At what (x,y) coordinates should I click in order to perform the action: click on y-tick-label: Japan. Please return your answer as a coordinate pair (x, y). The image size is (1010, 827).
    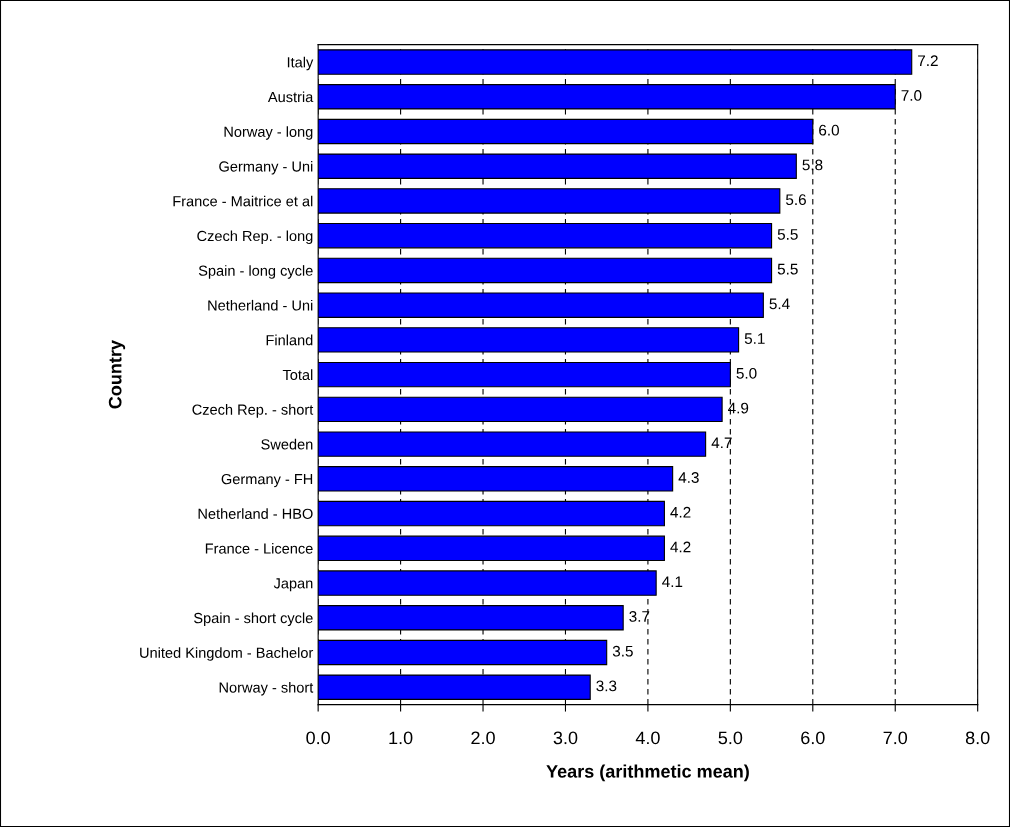
    Looking at the image, I should click on (293, 585).